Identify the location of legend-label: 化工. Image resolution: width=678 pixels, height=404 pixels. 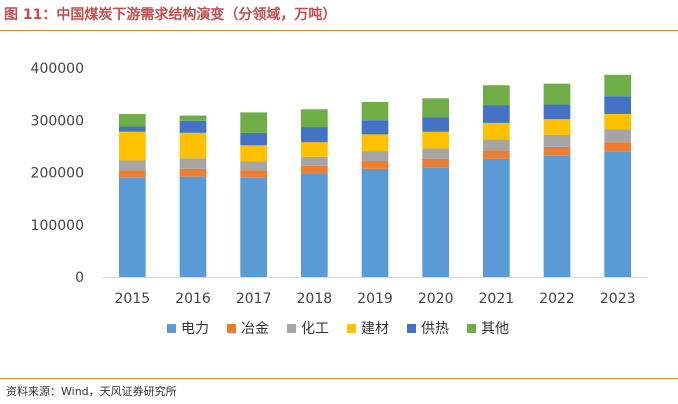
(315, 329).